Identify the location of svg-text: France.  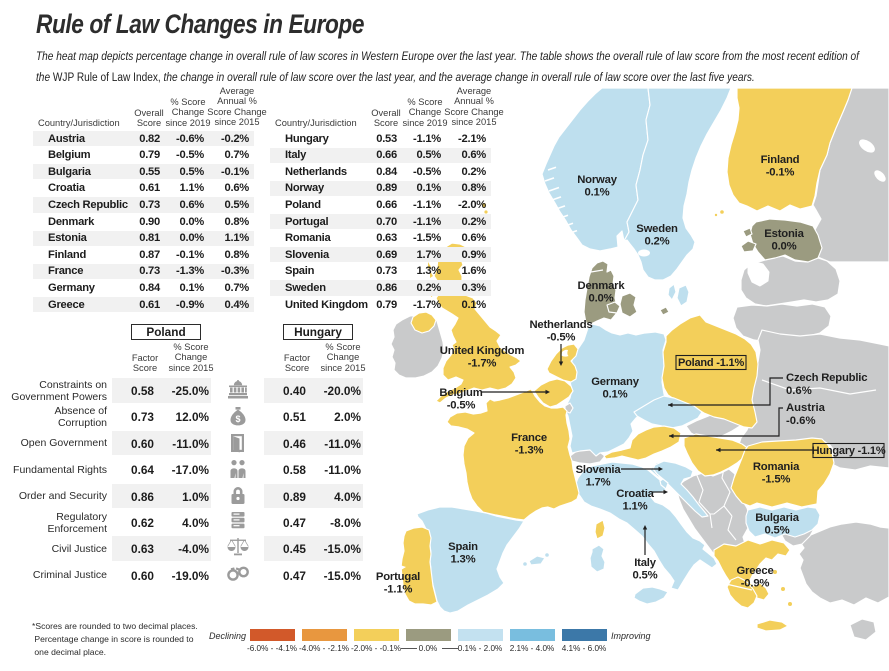
(529, 438).